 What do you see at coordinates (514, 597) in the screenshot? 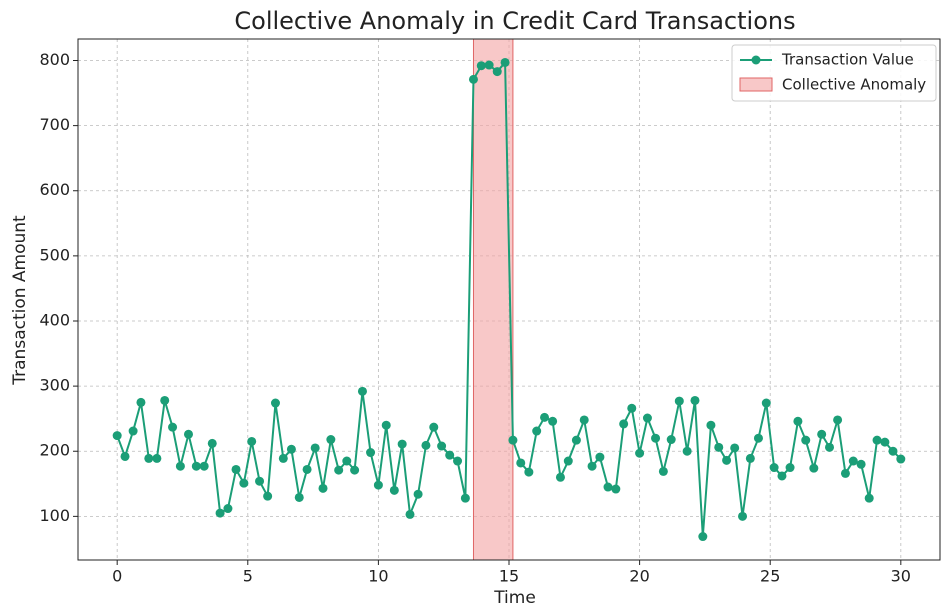
I see `x-axis-label: Time` at bounding box center [514, 597].